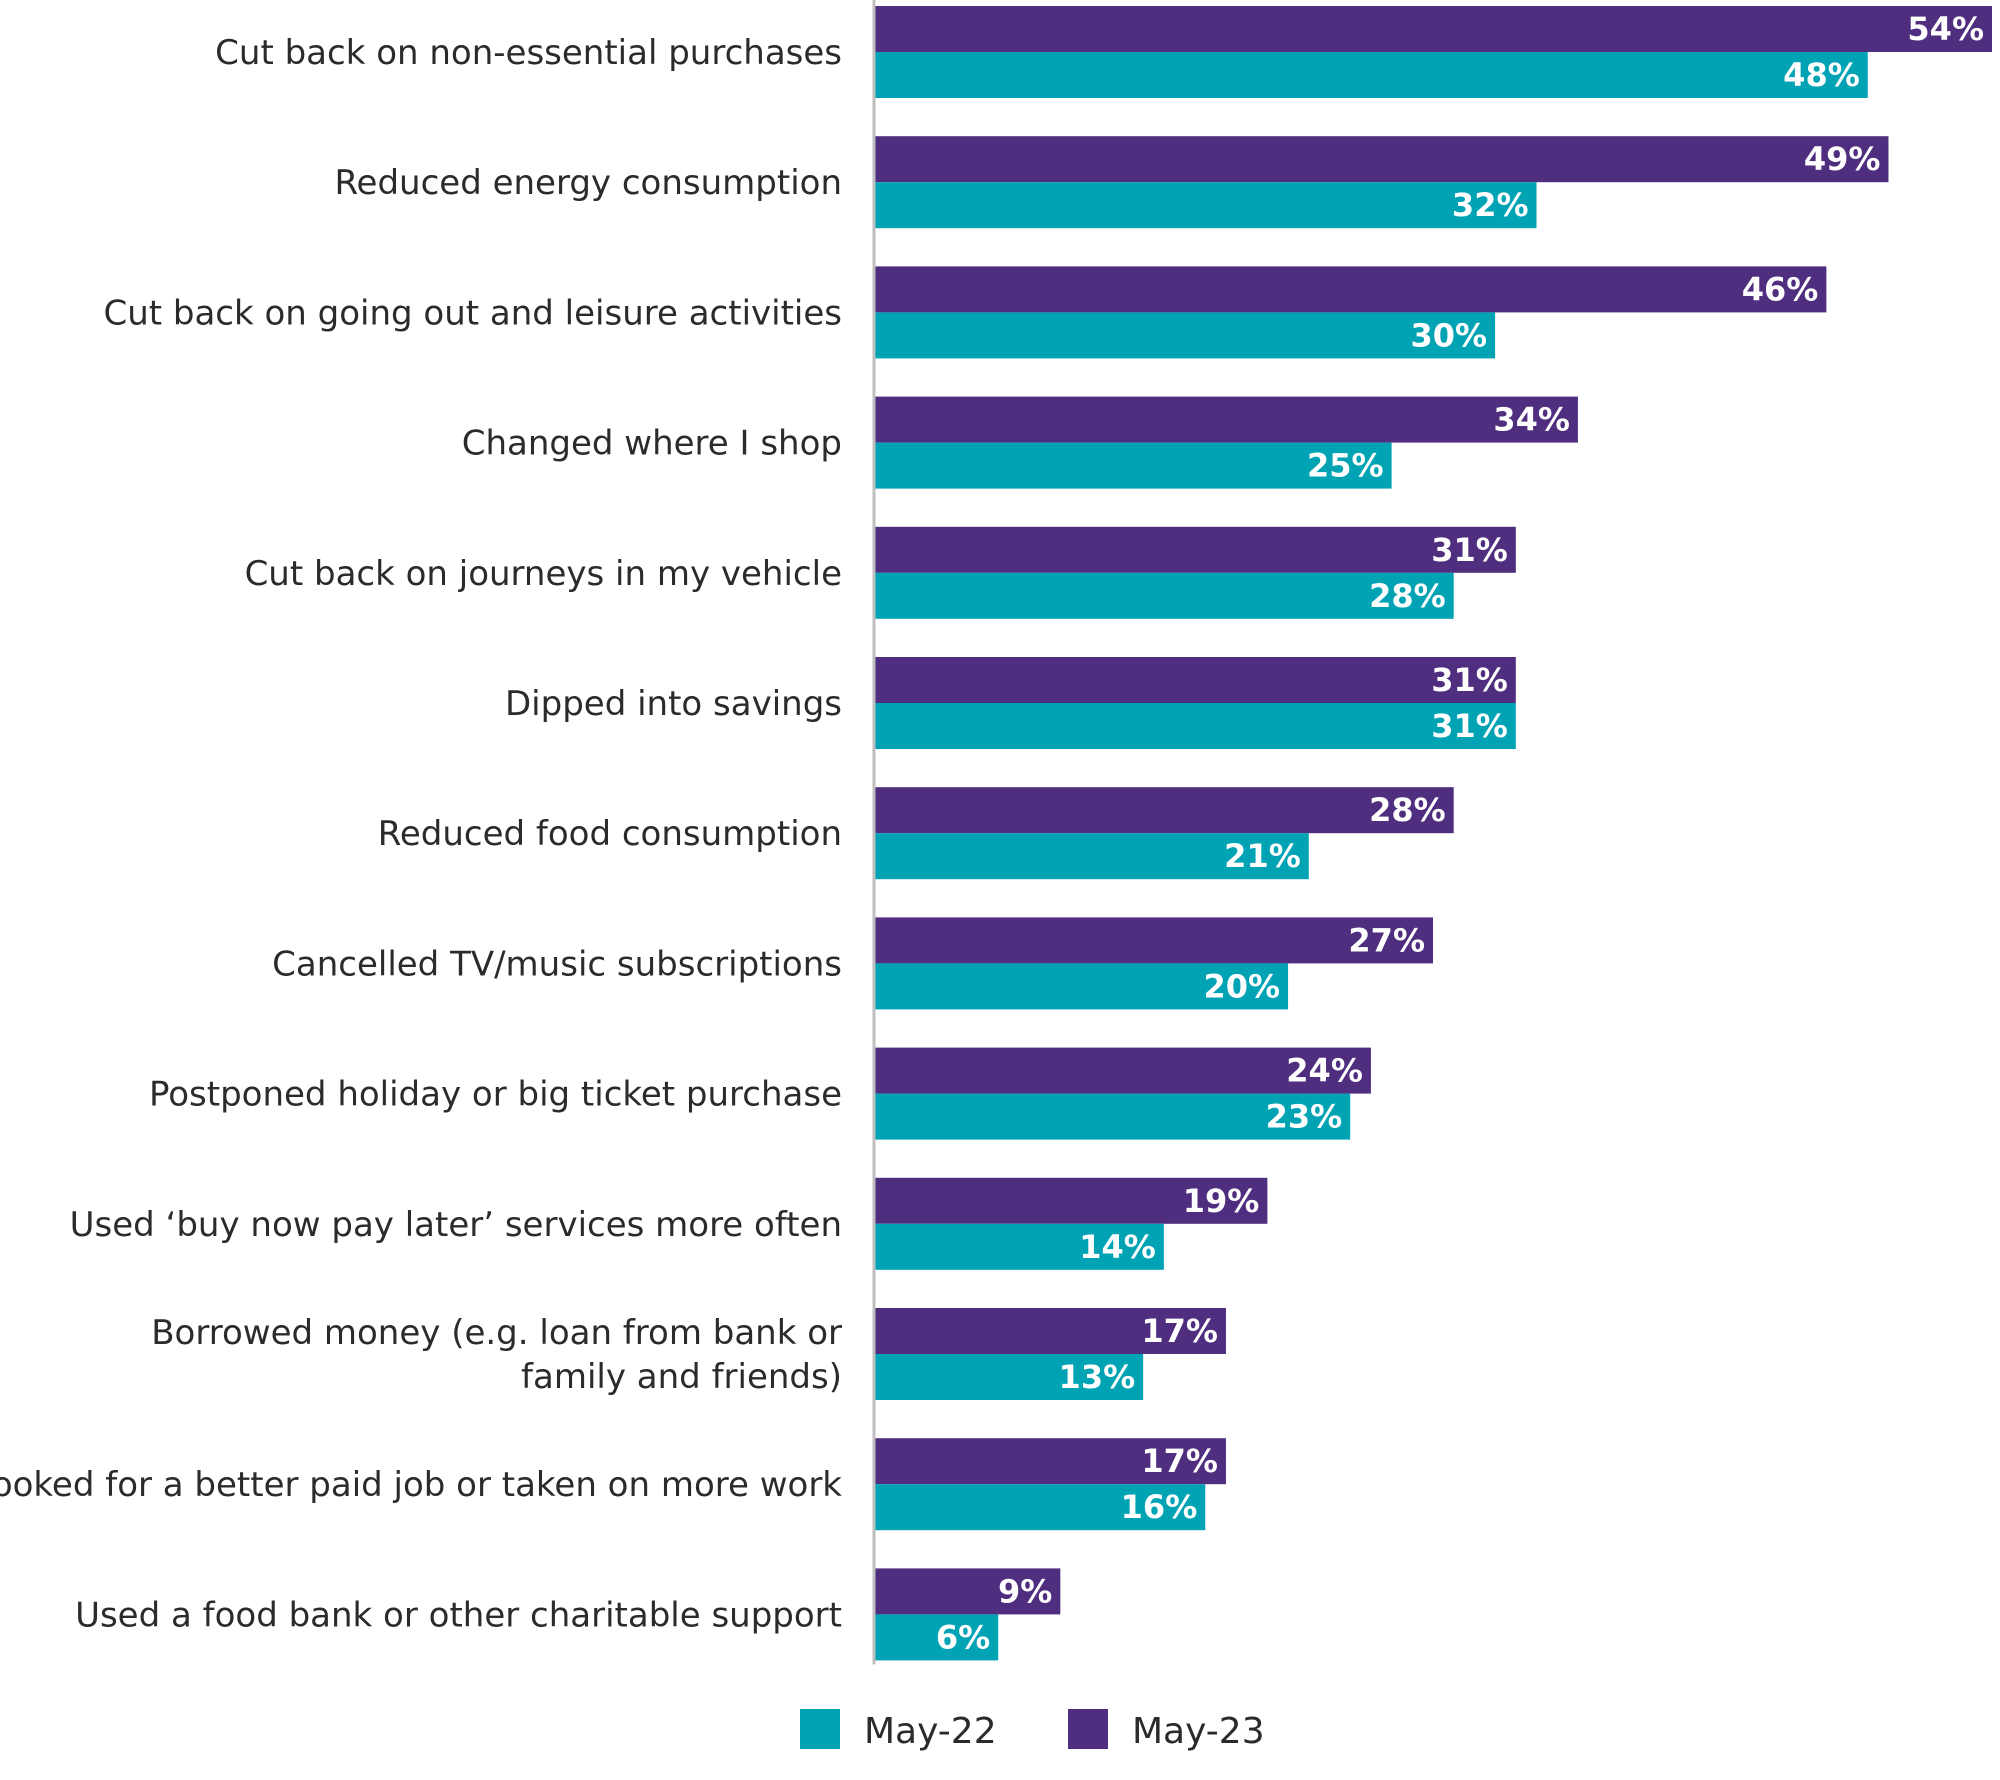  Describe the element at coordinates (1071, 1200) in the screenshot. I see `bar-may-23-used-buy-now-pay-later-services-more-often` at that location.